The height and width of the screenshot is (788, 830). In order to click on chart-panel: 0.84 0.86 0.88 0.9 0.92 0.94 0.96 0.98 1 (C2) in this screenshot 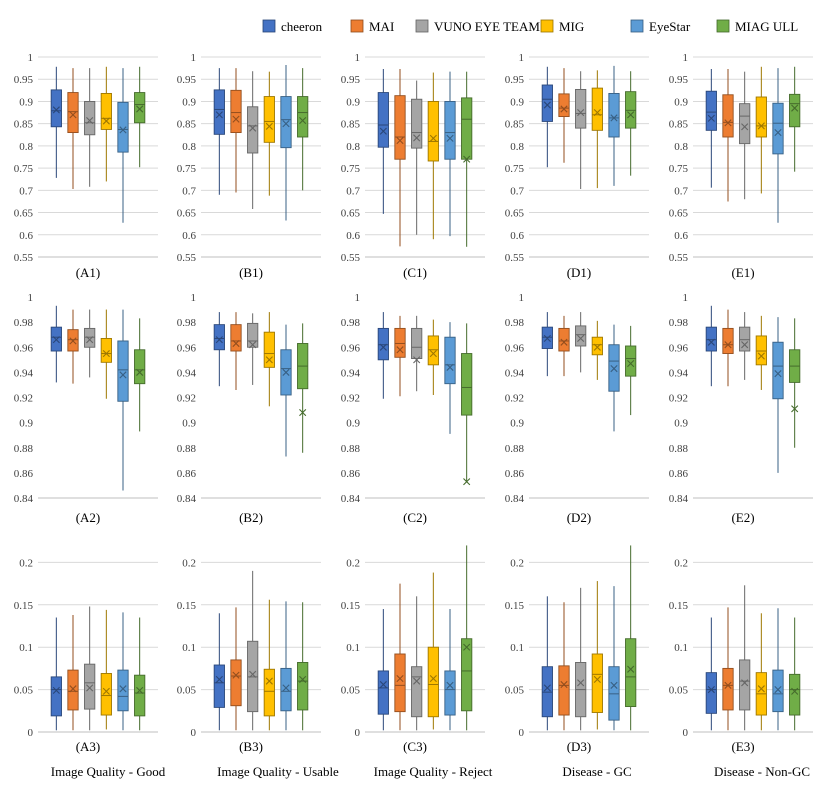, I will do `click(413, 408)`.